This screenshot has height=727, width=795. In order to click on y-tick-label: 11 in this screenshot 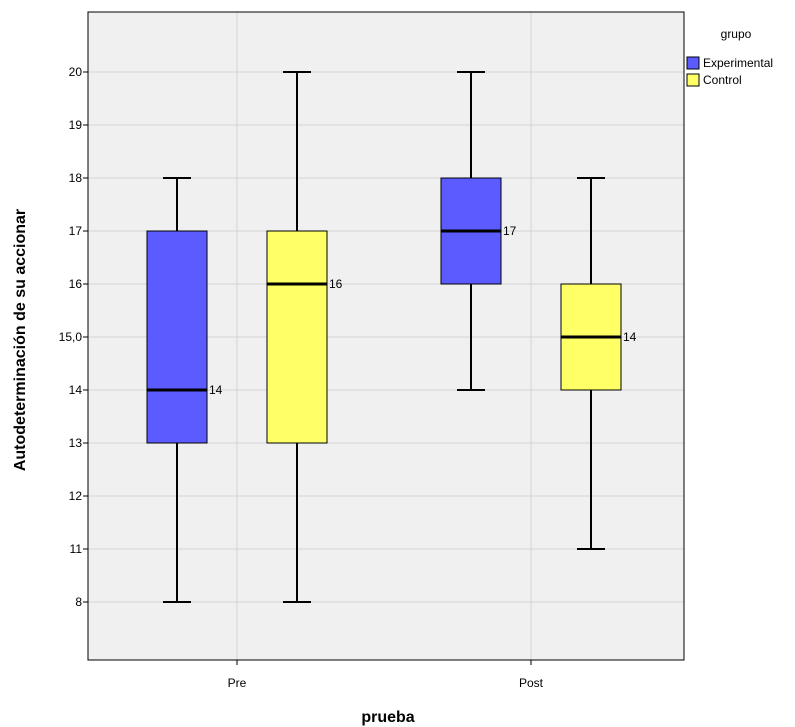, I will do `click(76, 549)`.